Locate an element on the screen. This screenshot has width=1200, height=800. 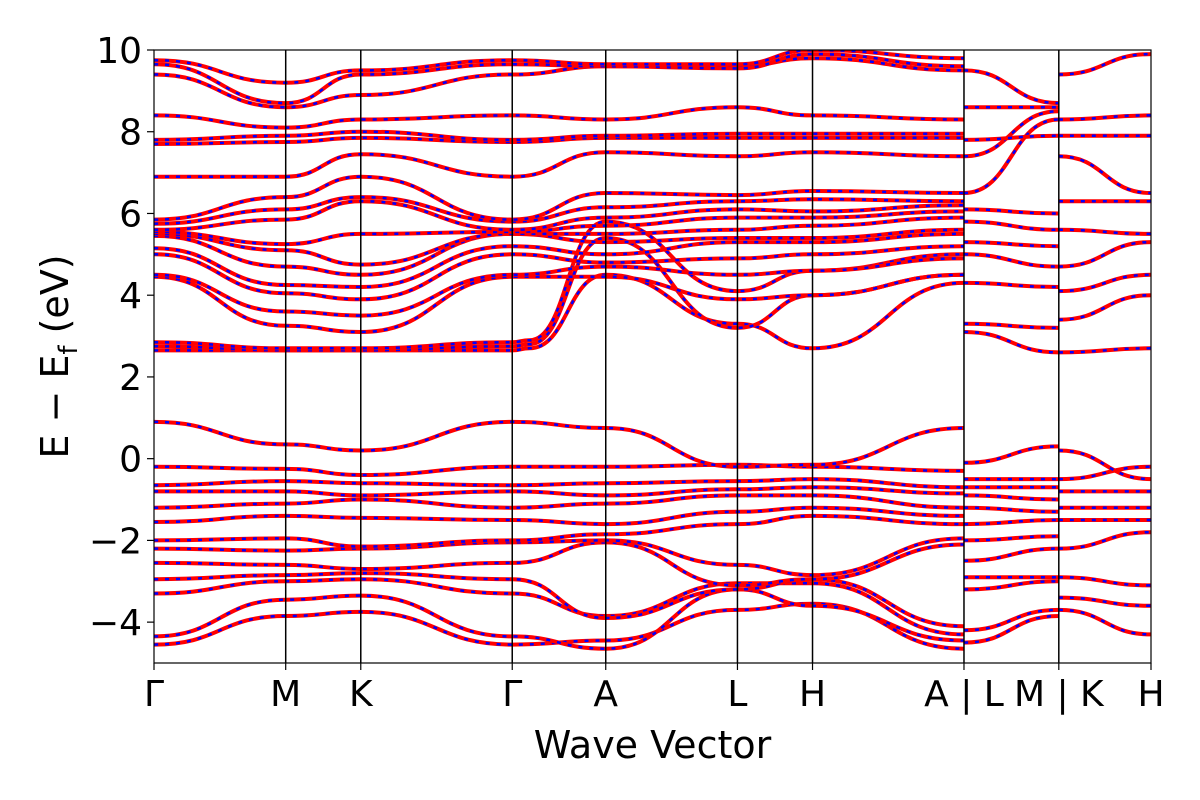
y-axis-label-main: E − E is located at coordinates (55, 407).